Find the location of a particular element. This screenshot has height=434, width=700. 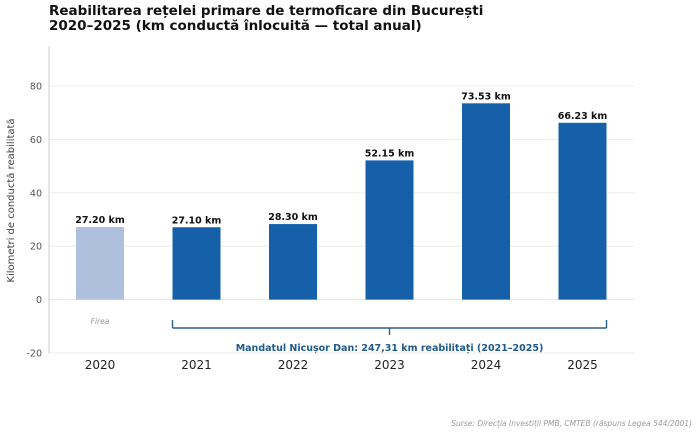

x-tick-label-2022: 2022 is located at coordinates (293, 365).